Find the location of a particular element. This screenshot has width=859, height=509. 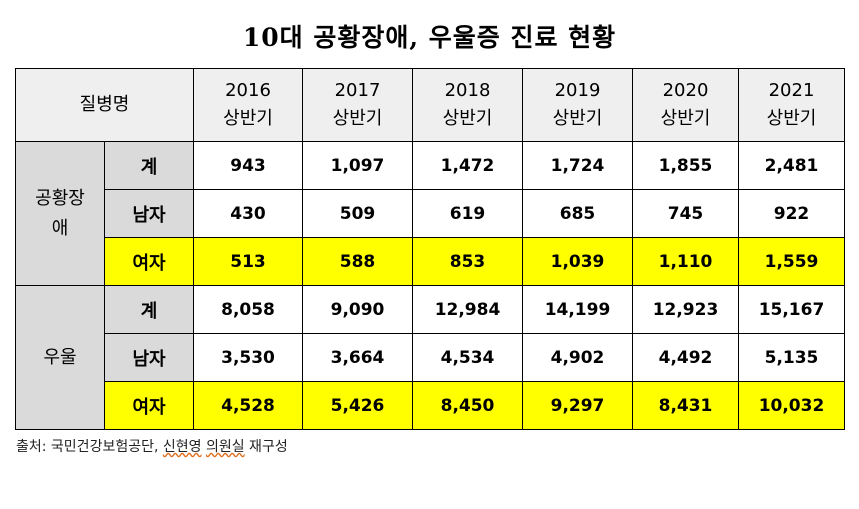

cell-value: 922 is located at coordinates (791, 213).